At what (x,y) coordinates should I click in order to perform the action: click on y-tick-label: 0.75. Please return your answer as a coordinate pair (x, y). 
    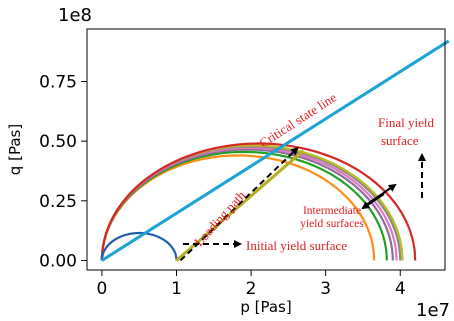
    Looking at the image, I should click on (58, 82).